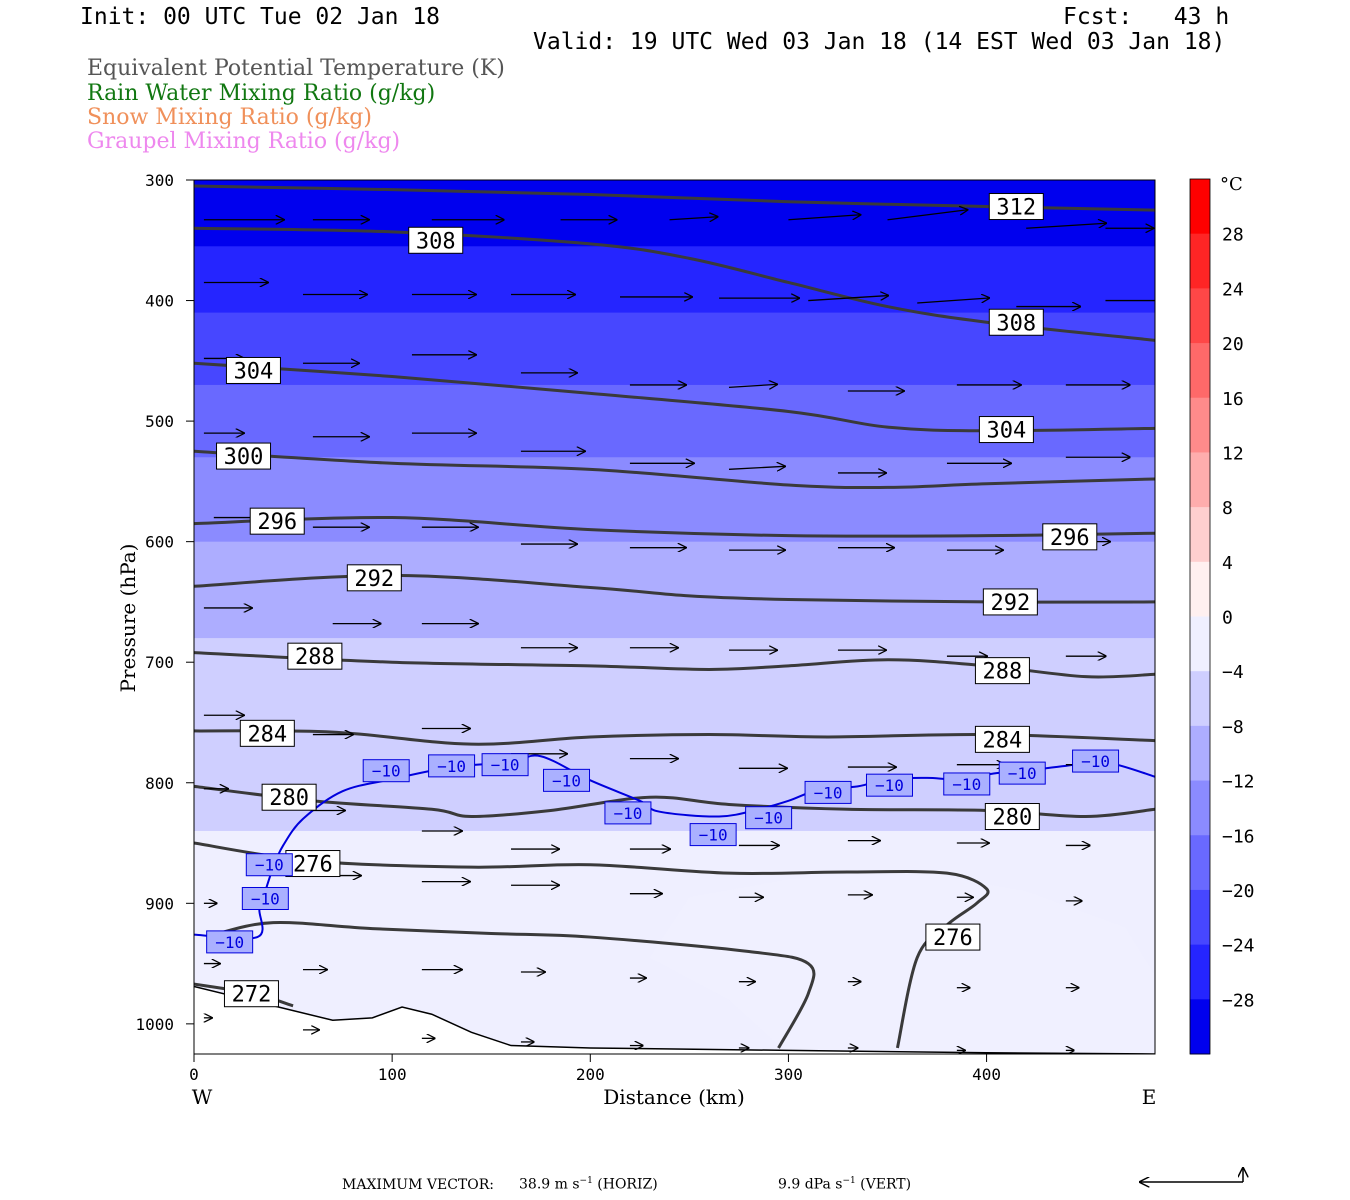  I want to click on y-tick-label: 600, so click(159, 542).